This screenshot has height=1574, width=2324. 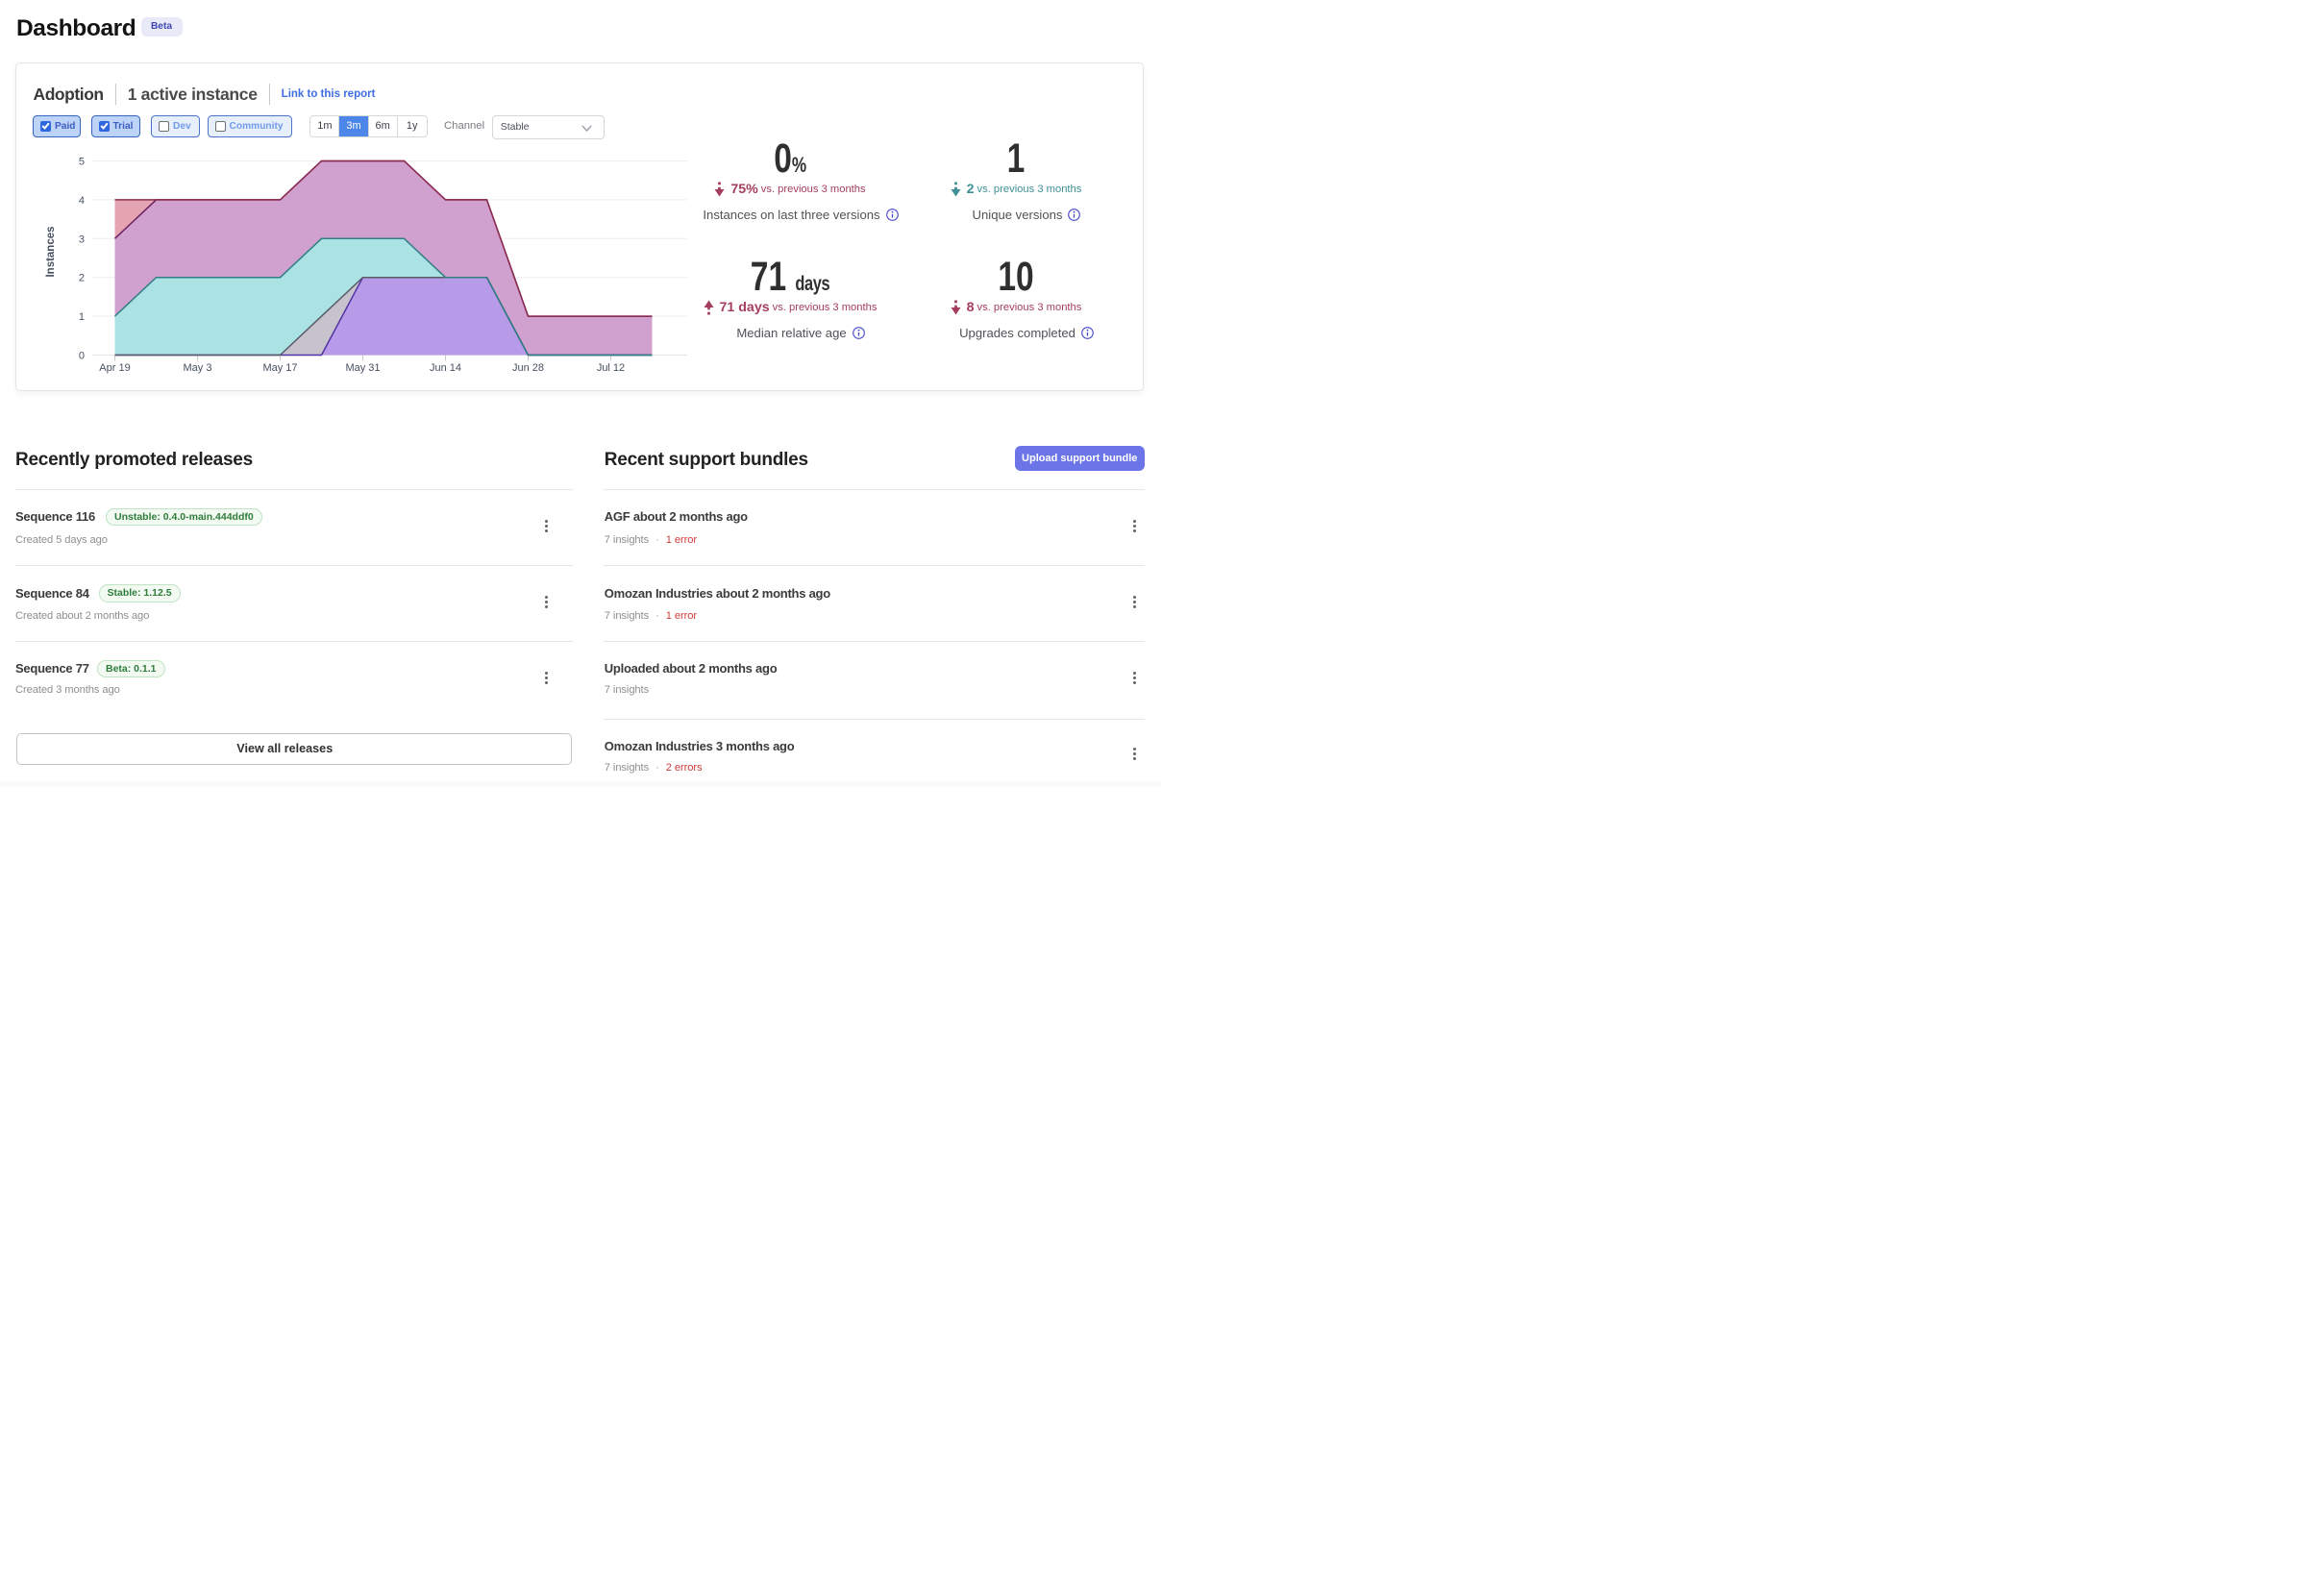 What do you see at coordinates (611, 368) in the screenshot?
I see `svg-text: Jul 12` at bounding box center [611, 368].